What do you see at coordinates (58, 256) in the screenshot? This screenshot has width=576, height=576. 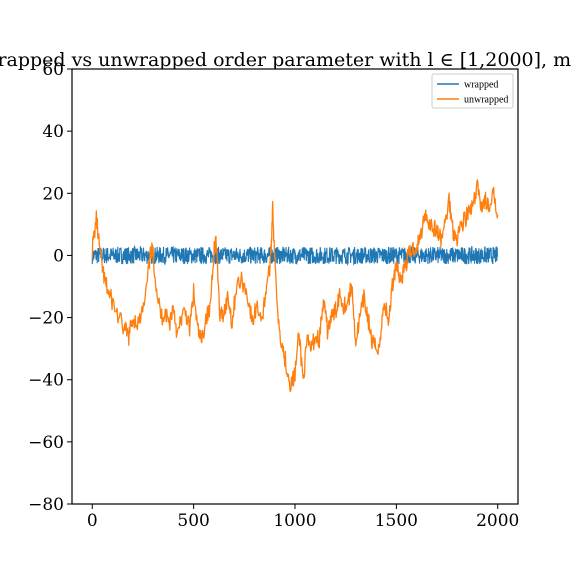 I see `y-tick-label: 0` at bounding box center [58, 256].